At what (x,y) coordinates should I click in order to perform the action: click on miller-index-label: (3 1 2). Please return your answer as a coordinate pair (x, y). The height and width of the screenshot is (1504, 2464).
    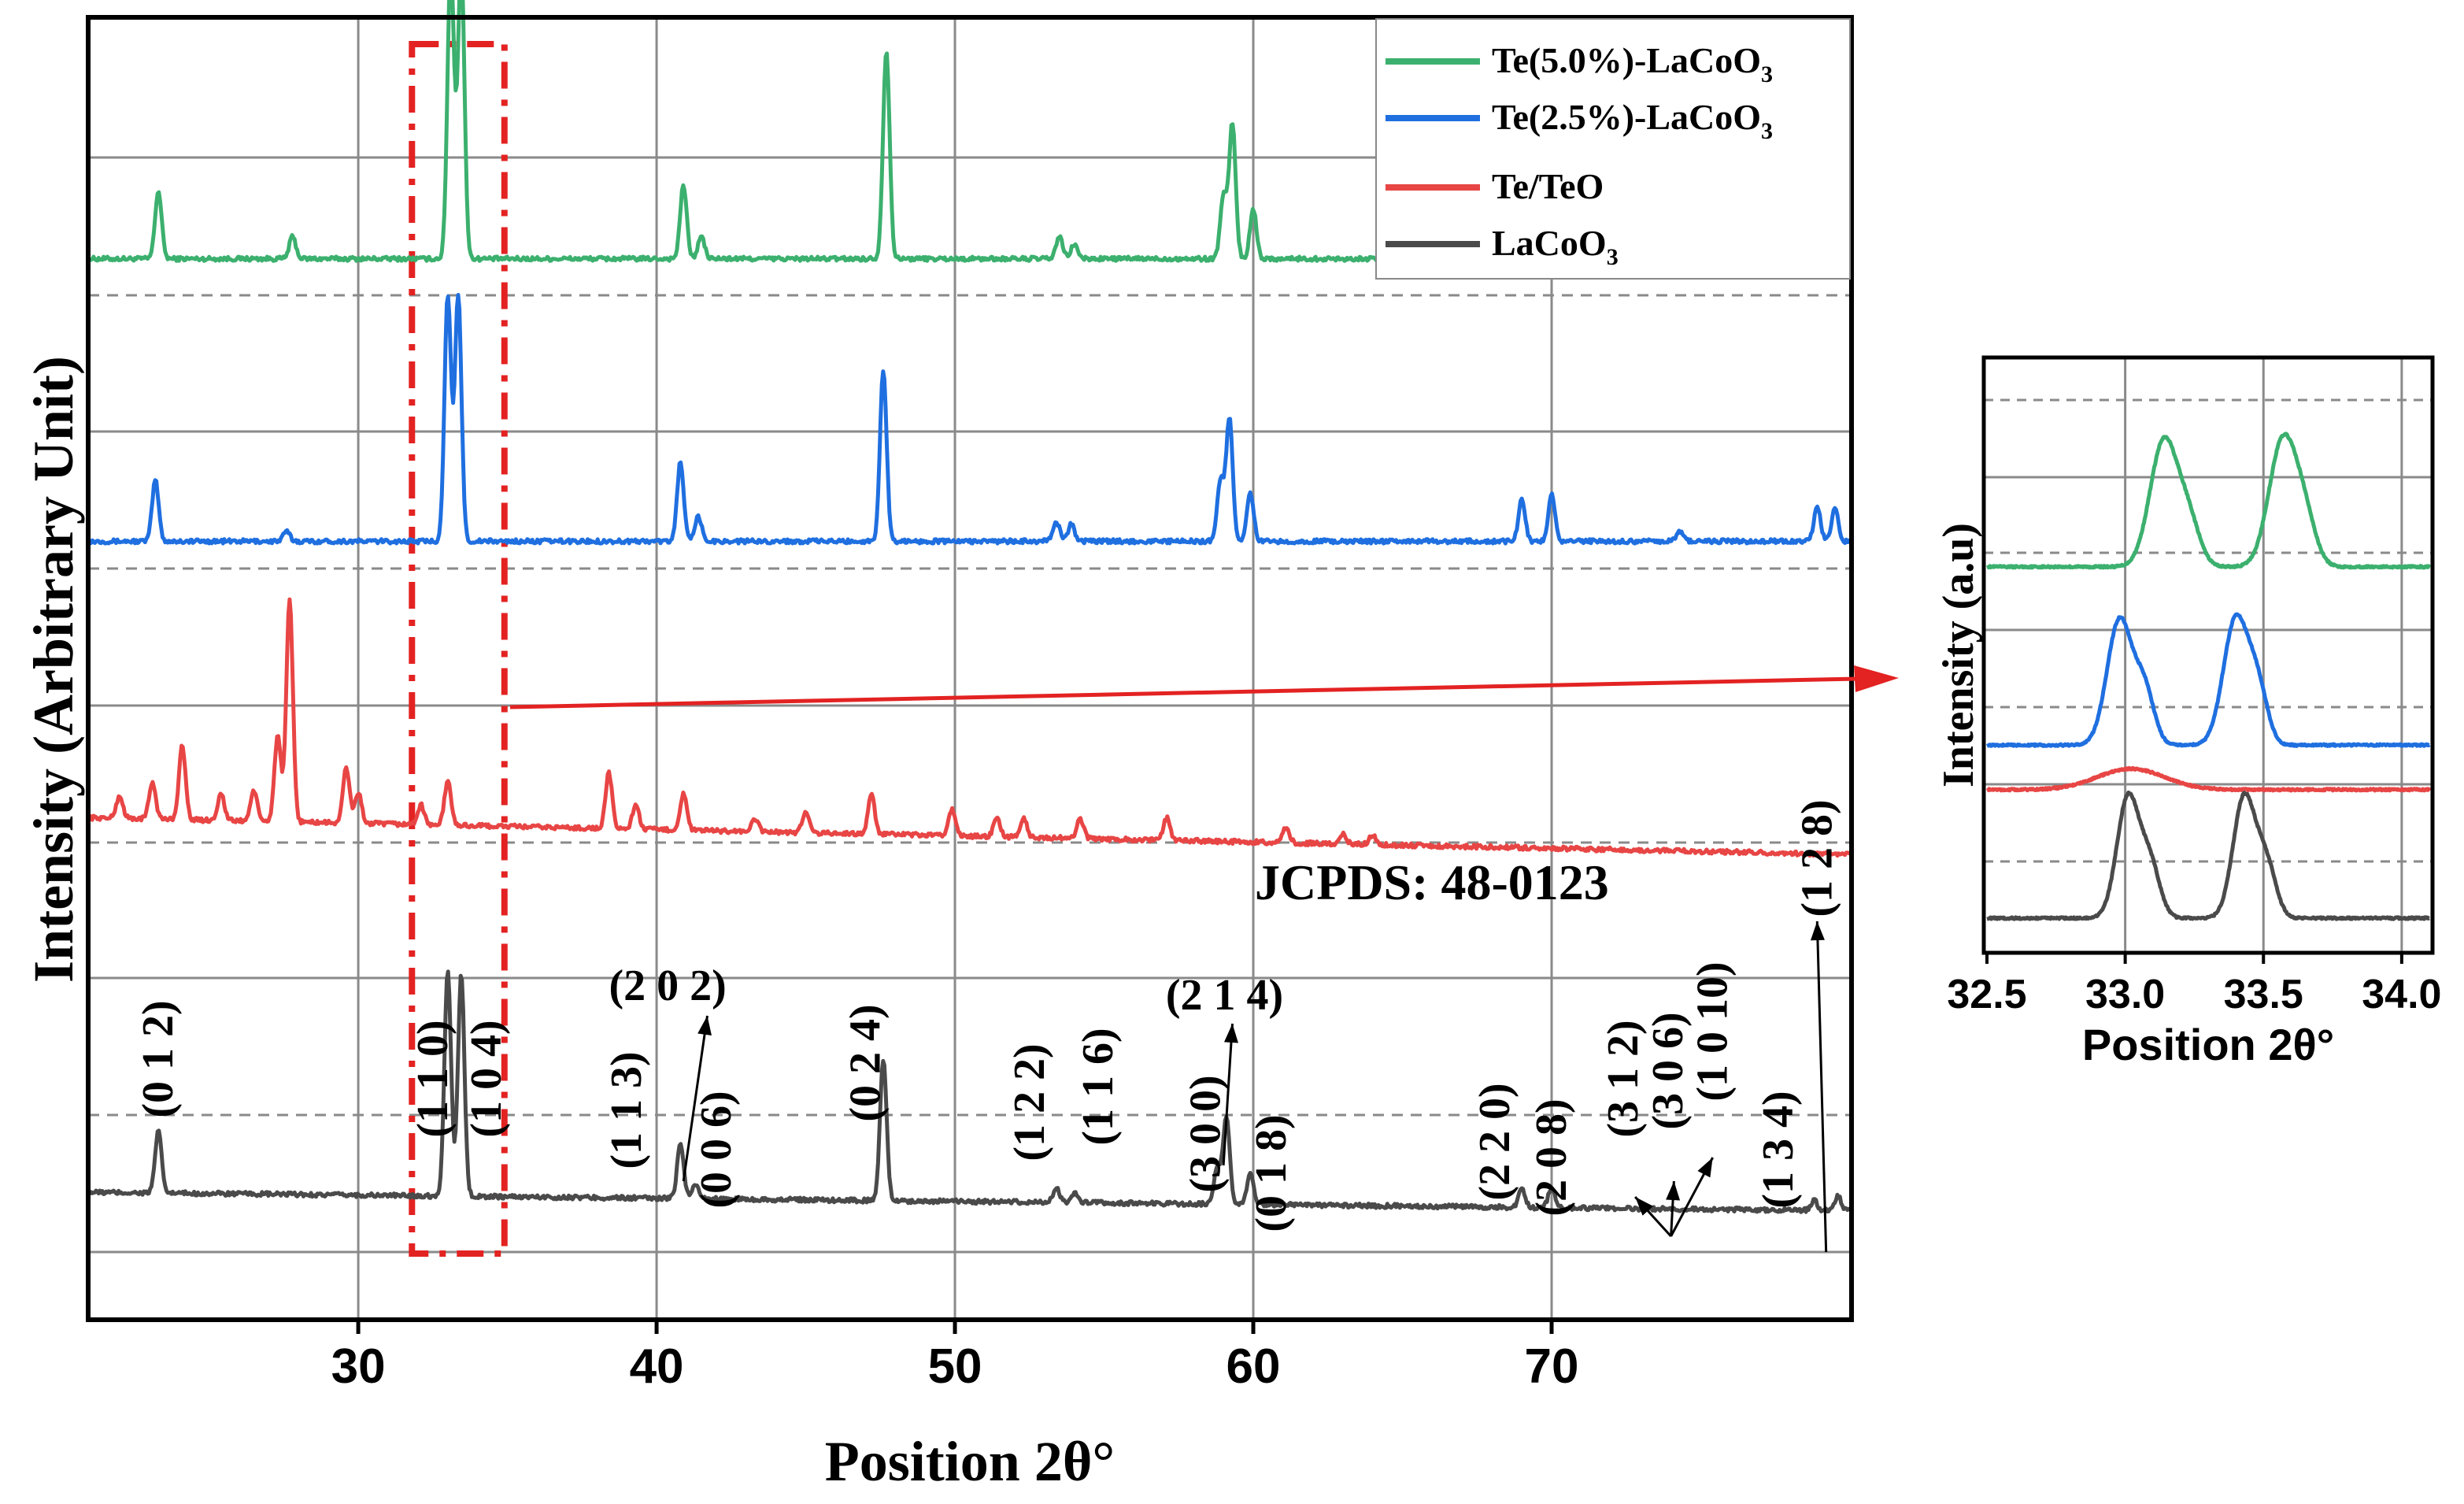
    Looking at the image, I should click on (1623, 1078).